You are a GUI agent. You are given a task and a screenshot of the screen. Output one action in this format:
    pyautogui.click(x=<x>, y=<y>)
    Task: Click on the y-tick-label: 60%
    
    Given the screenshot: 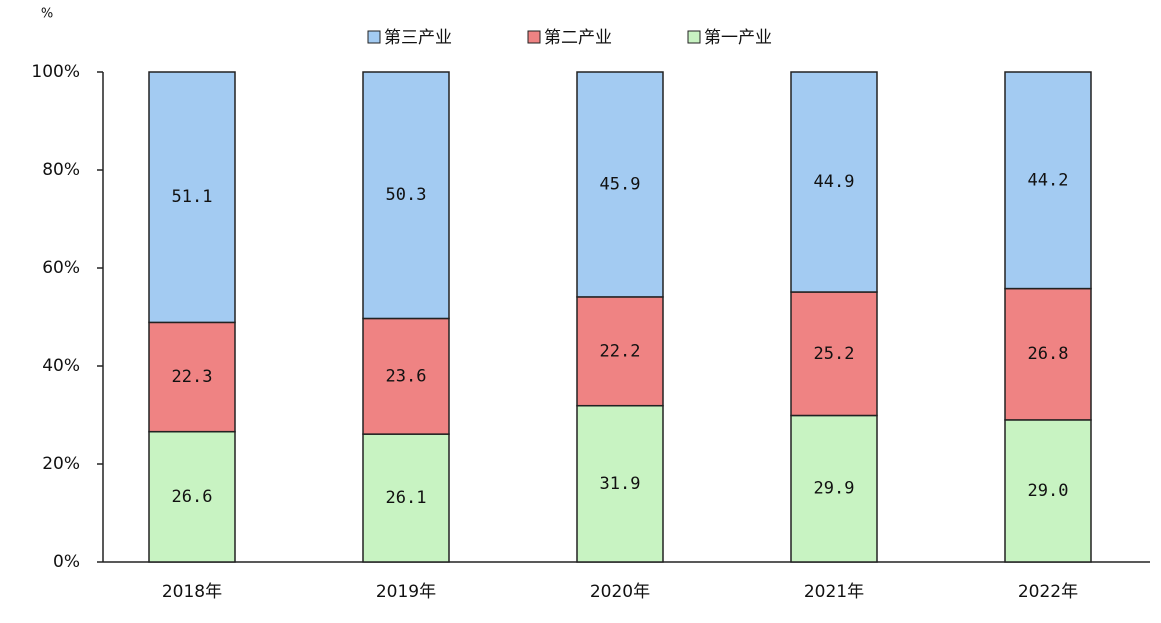 What is the action you would take?
    pyautogui.click(x=61, y=268)
    